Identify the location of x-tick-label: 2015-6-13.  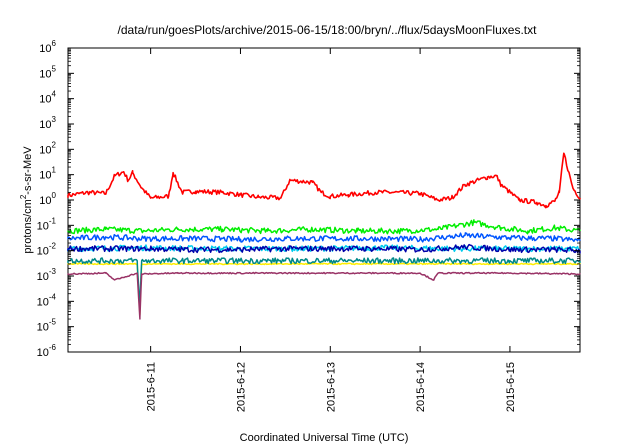
(331, 387).